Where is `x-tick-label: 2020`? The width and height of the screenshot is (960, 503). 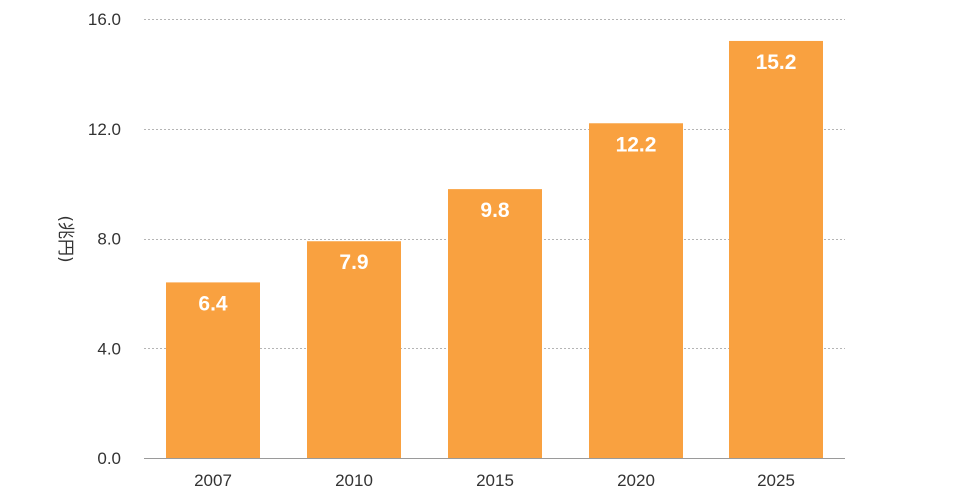 x-tick-label: 2020 is located at coordinates (636, 480).